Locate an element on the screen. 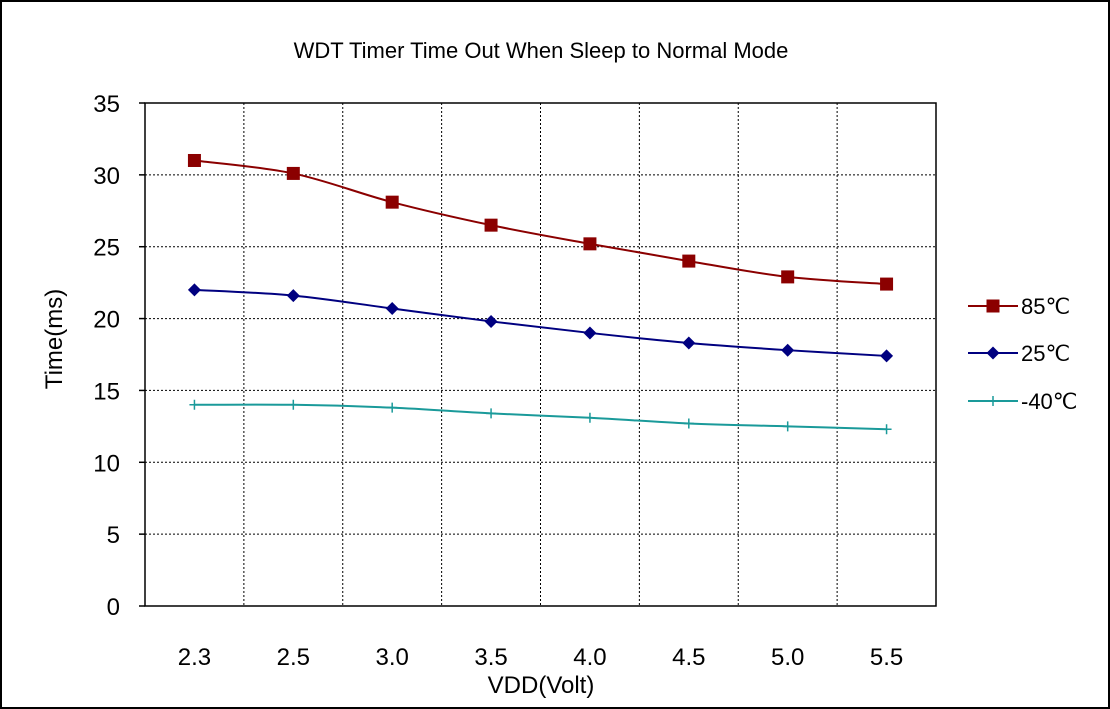 The height and width of the screenshot is (709, 1110). y-tick-label: 35 is located at coordinates (106, 104).